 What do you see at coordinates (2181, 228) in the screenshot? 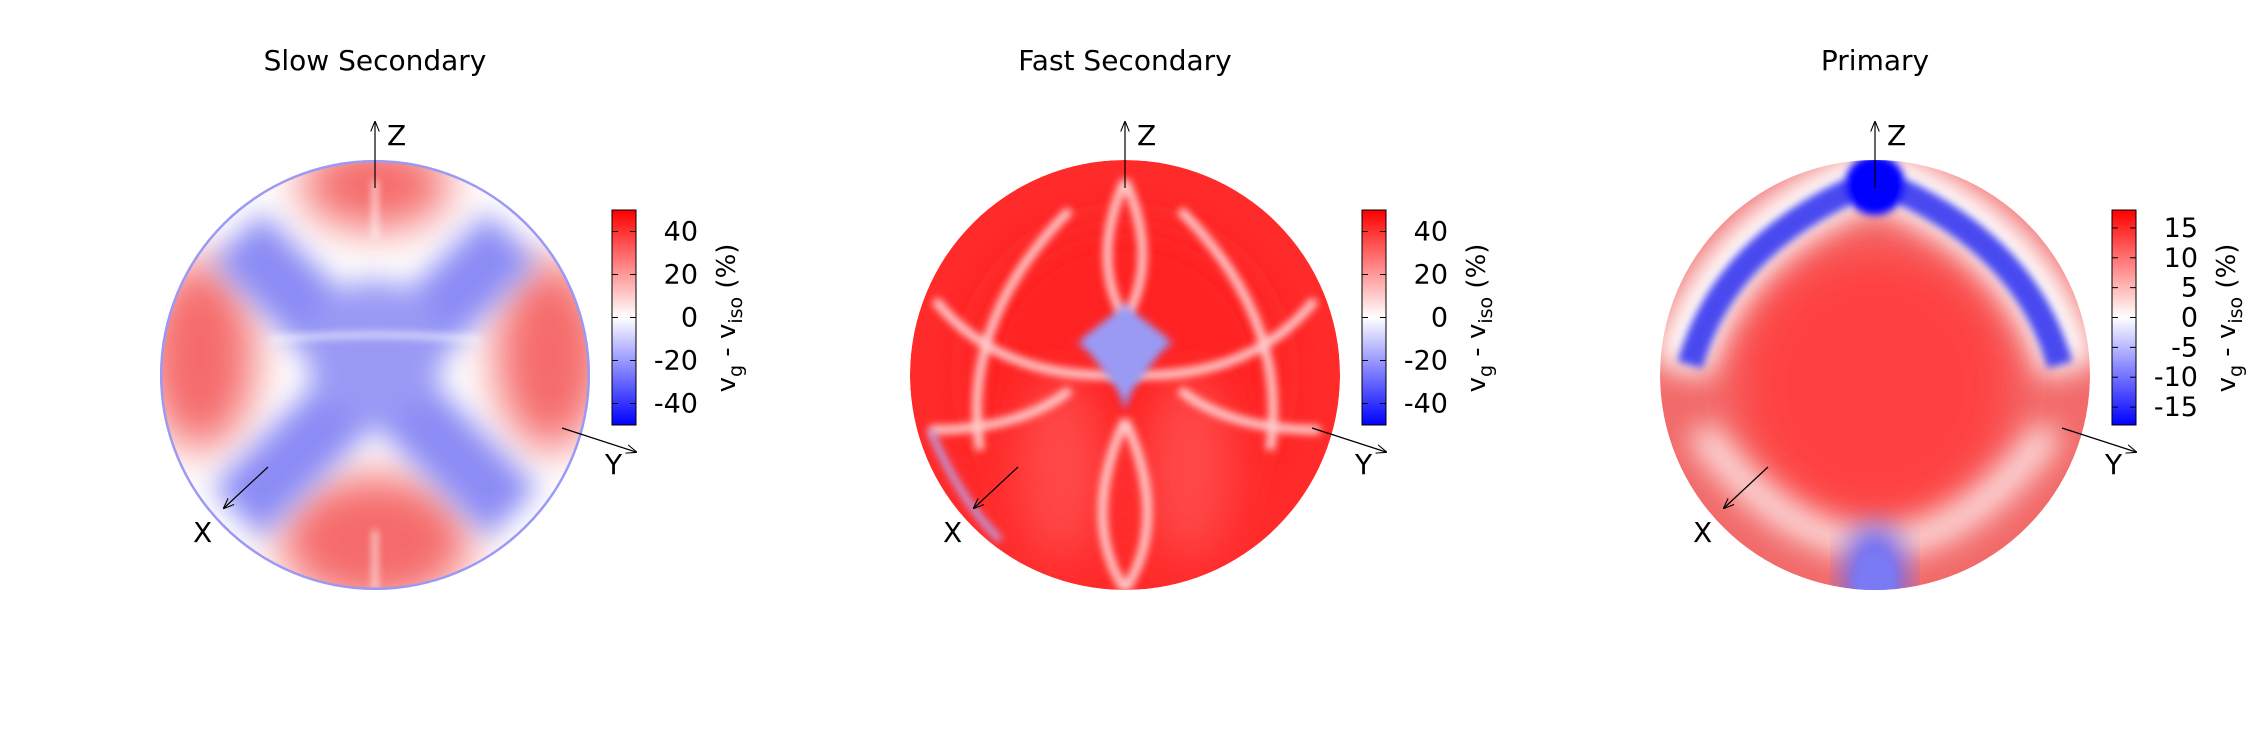
I see `colorbar-tick-label: 15` at bounding box center [2181, 228].